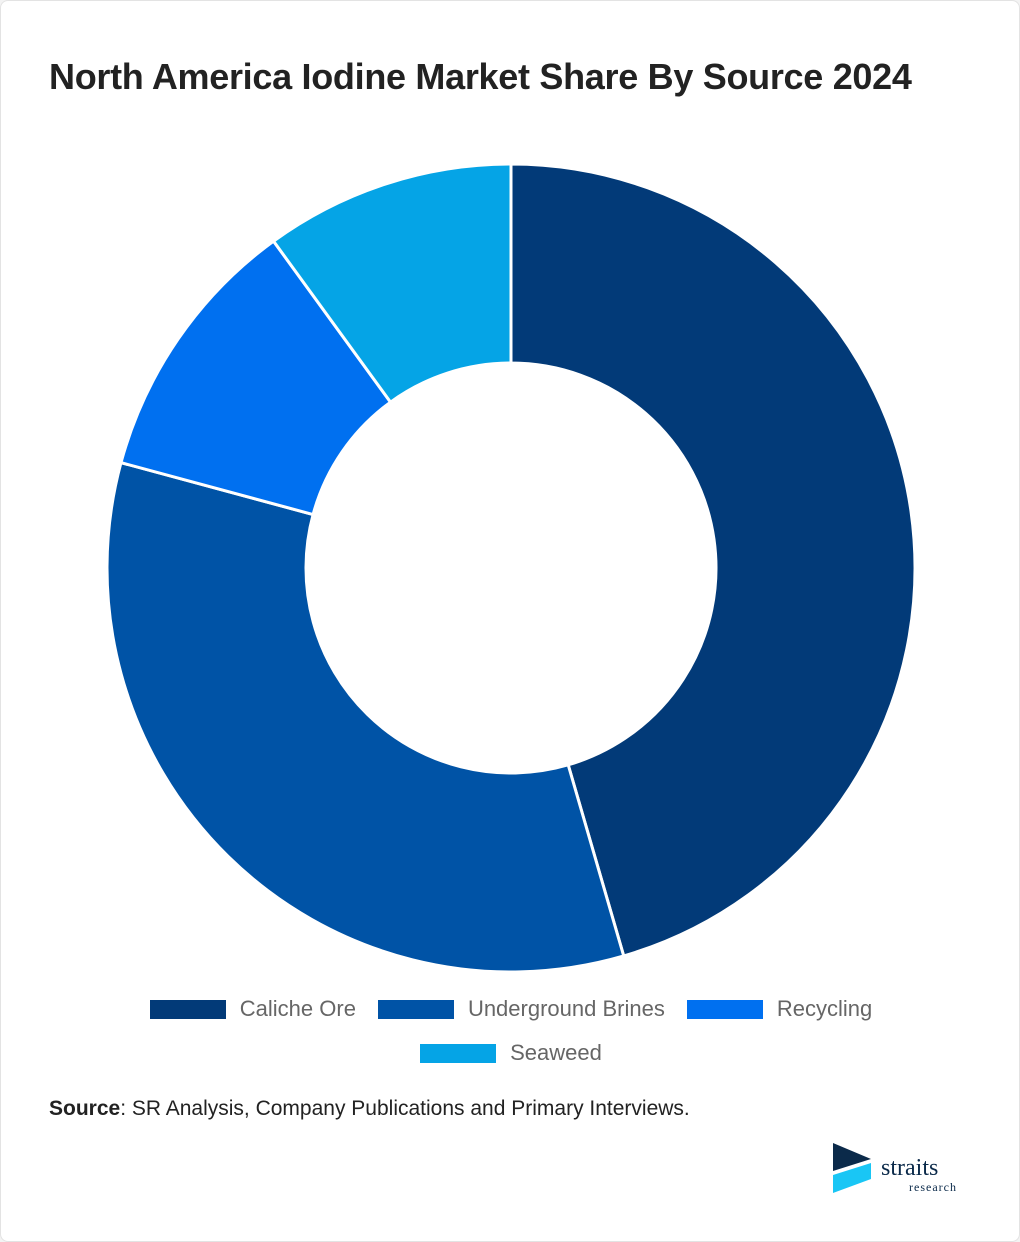 The width and height of the screenshot is (1020, 1242). Describe the element at coordinates (556, 1052) in the screenshot. I see `legend-label: Seaweed` at that location.